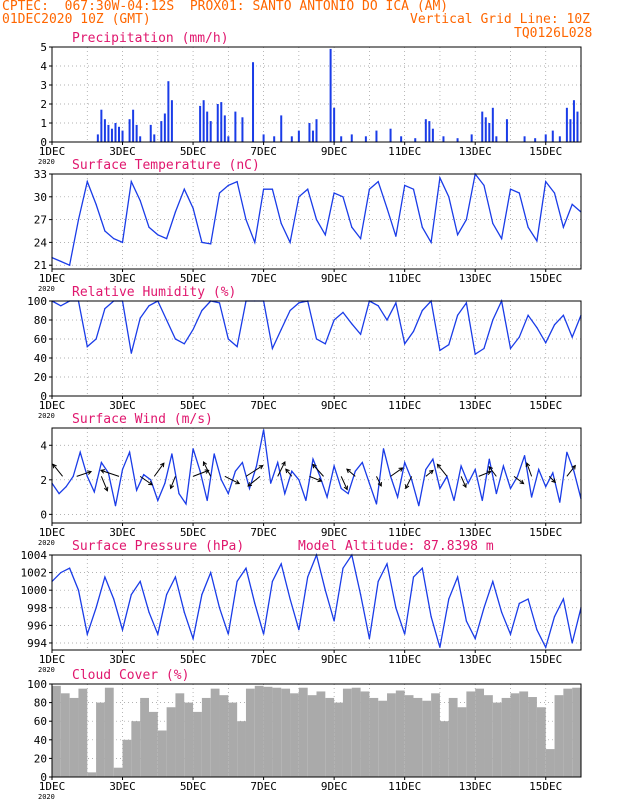 The image size is (618, 800). What do you see at coordinates (316, 221) in the screenshot?
I see `temp-frame` at bounding box center [316, 221].